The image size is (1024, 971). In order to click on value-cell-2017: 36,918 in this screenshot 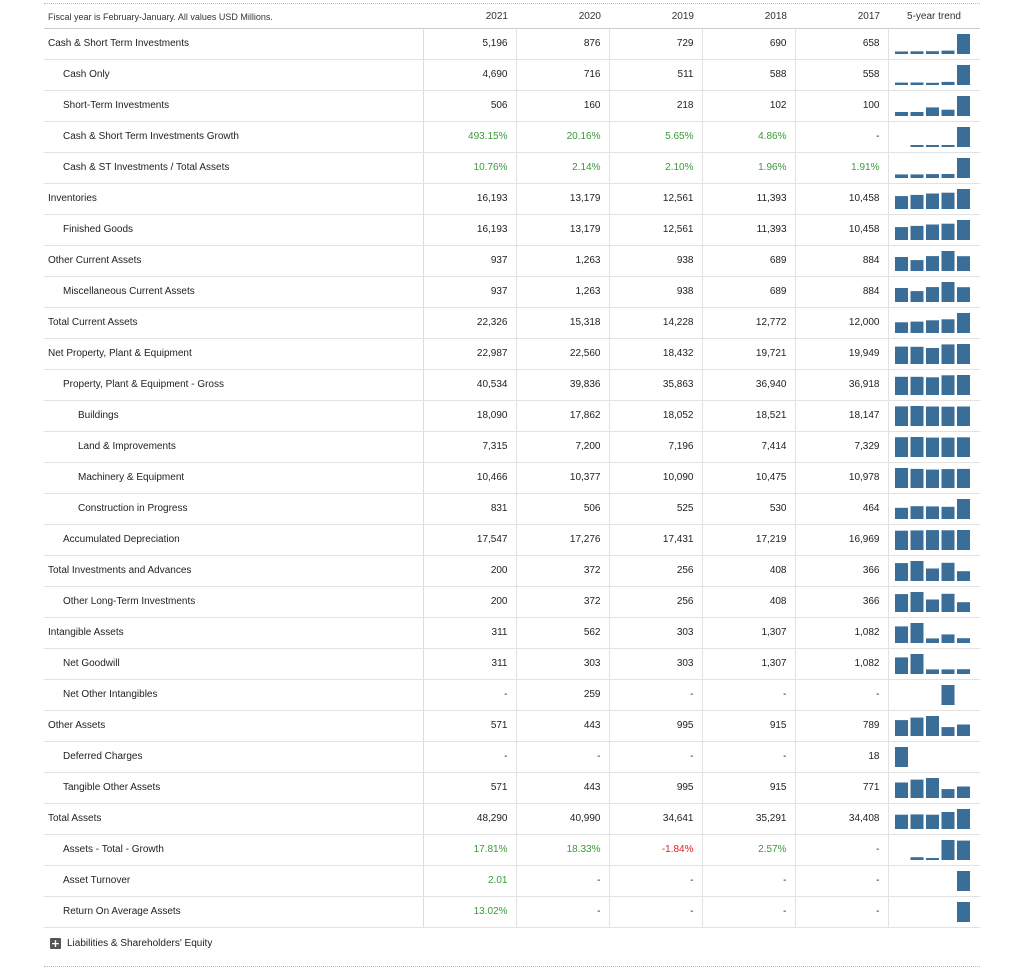, I will do `click(841, 385)`.